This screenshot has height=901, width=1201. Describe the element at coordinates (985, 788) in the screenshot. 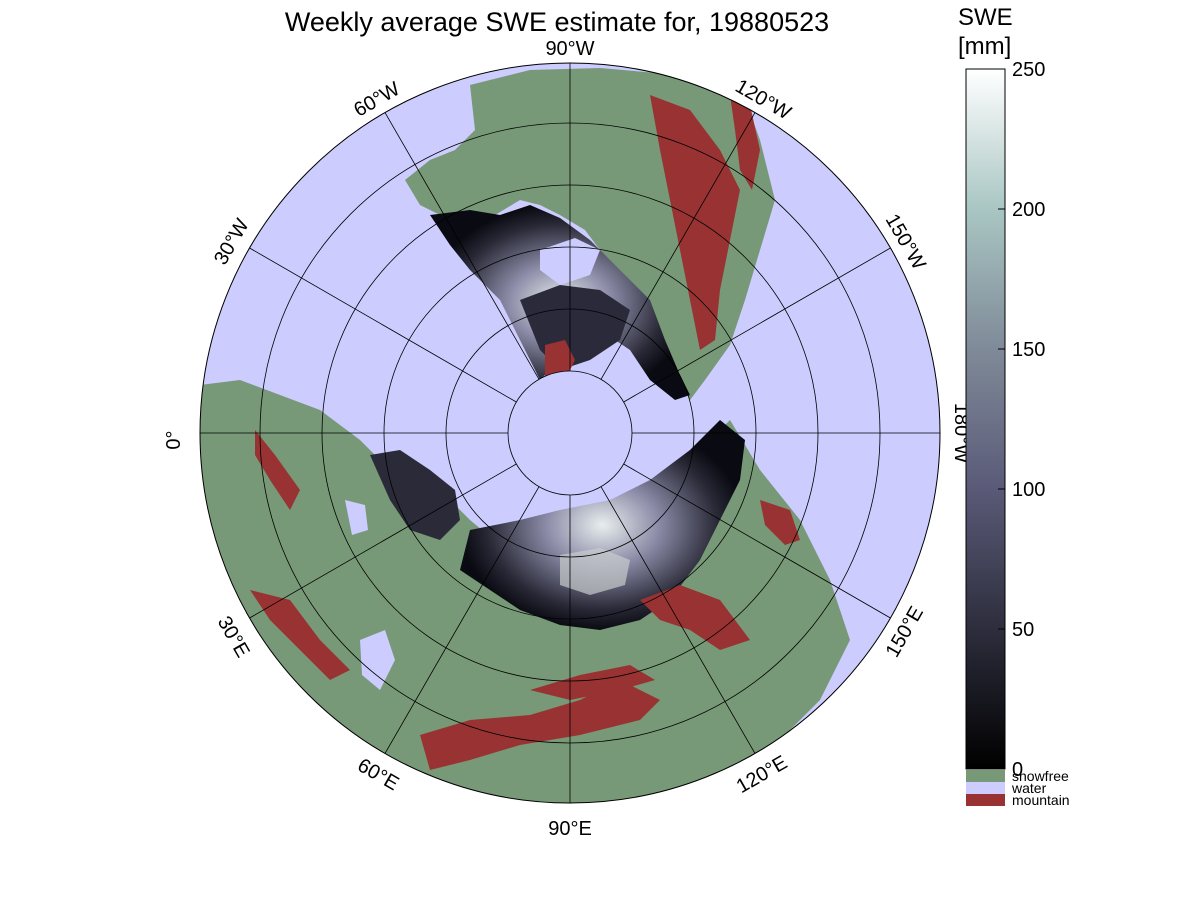

I see `legend-swatch-water` at that location.